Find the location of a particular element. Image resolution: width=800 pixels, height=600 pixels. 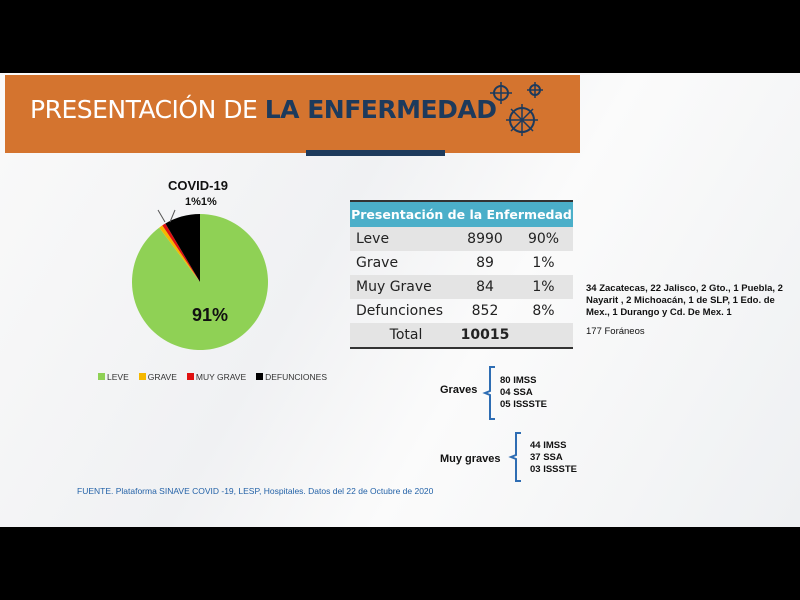

legend-item: GRAVE is located at coordinates (157, 377).